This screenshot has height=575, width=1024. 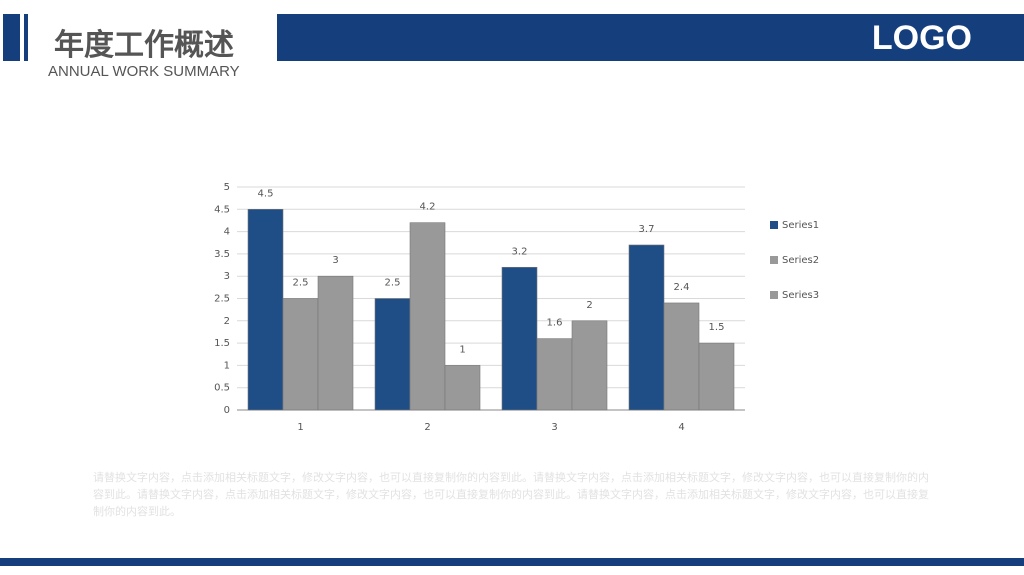 What do you see at coordinates (227, 365) in the screenshot?
I see `y-tick-label: 1` at bounding box center [227, 365].